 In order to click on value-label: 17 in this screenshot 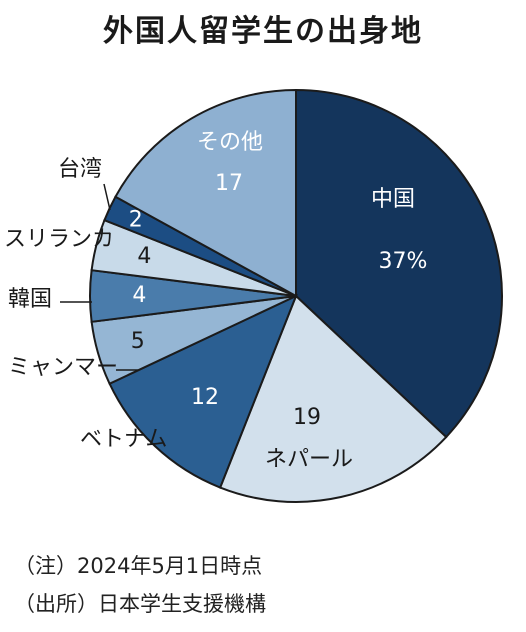, I will do `click(229, 183)`.